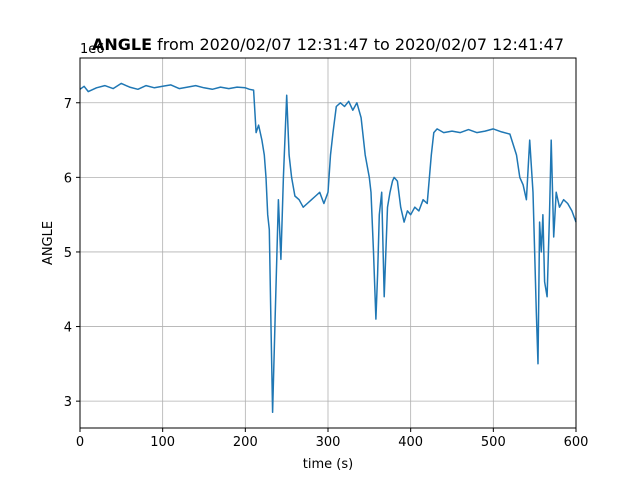  Describe the element at coordinates (68, 402) in the screenshot. I see `y-tick-label: 3` at that location.